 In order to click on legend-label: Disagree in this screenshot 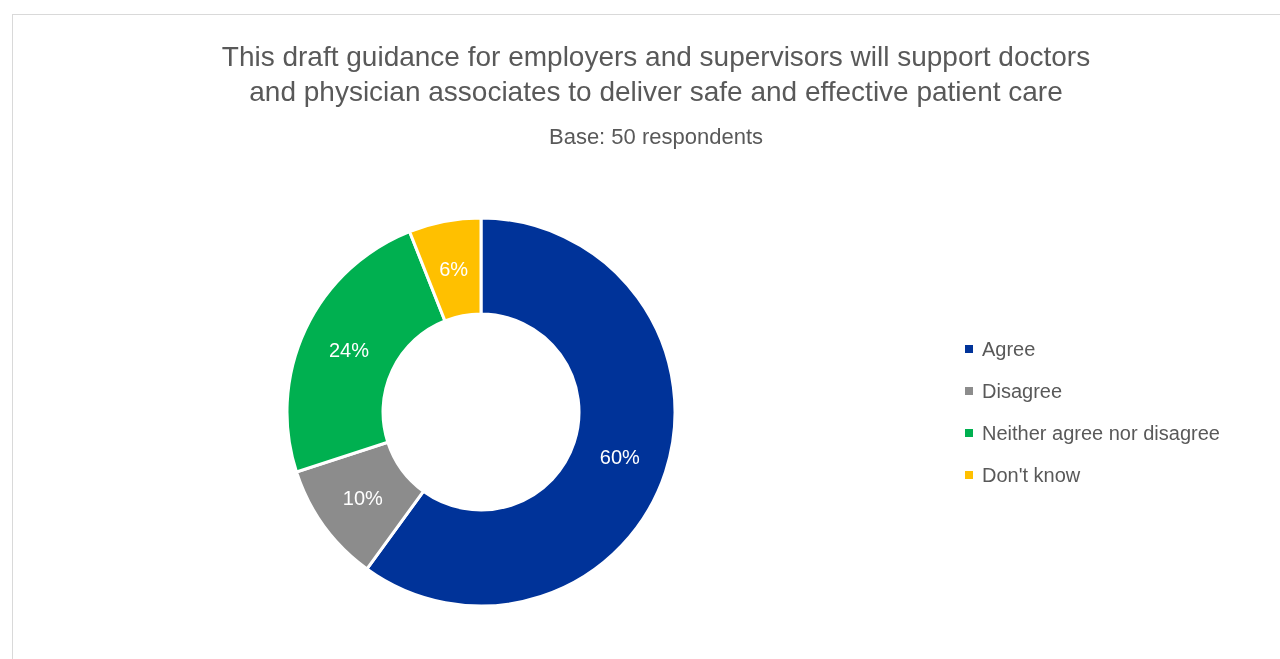, I will do `click(1022, 391)`.